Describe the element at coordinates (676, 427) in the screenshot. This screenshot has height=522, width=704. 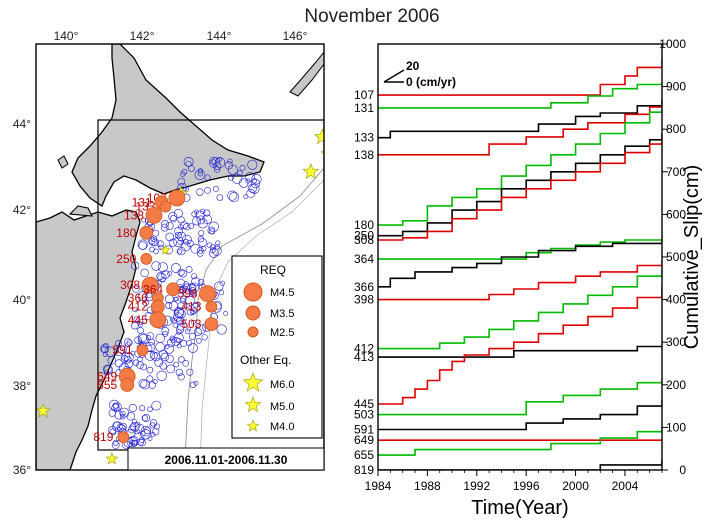
I see `y-tick-label-100: 100` at that location.